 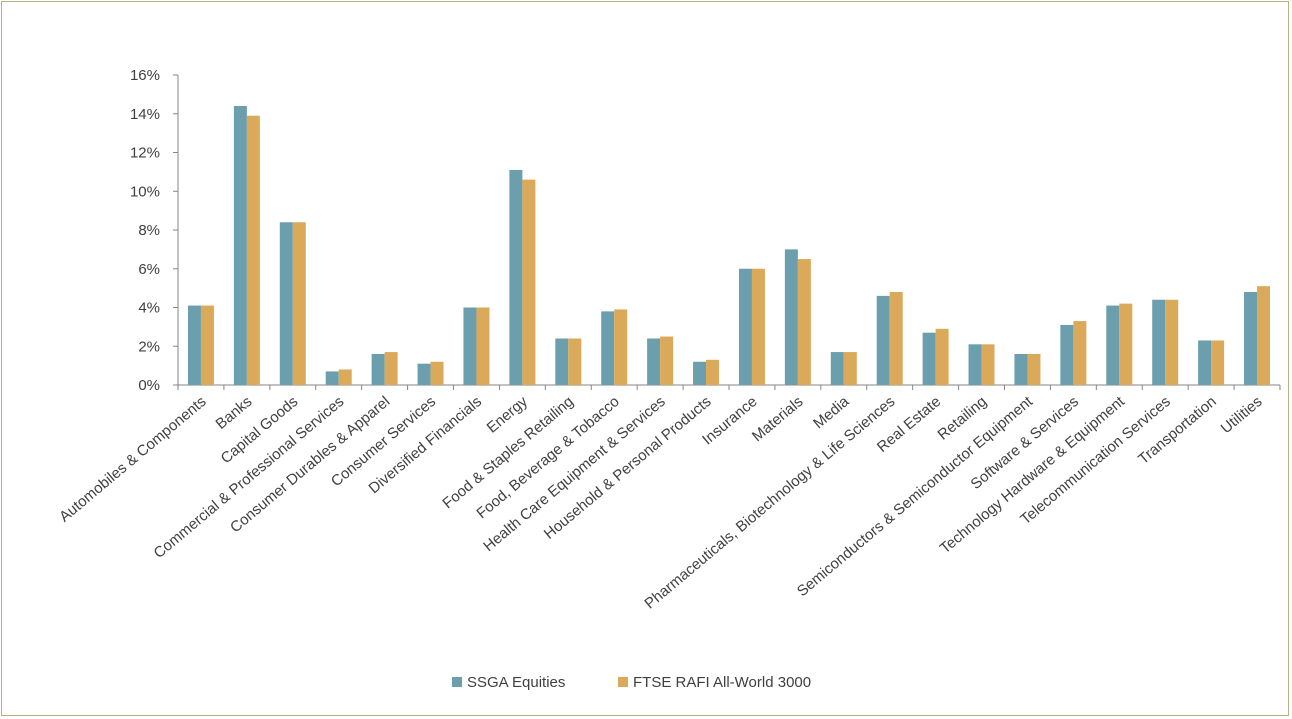 What do you see at coordinates (623, 682) in the screenshot?
I see `legend-swatch-ftse` at bounding box center [623, 682].